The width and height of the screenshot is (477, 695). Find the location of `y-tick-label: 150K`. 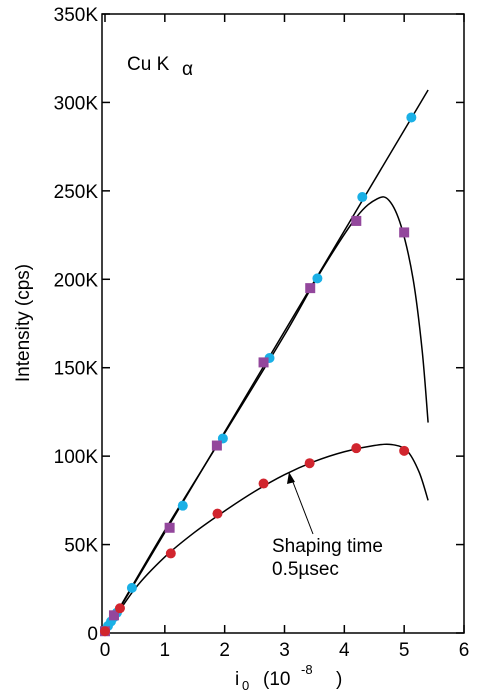

y-tick-label: 150K is located at coordinates (76, 369).